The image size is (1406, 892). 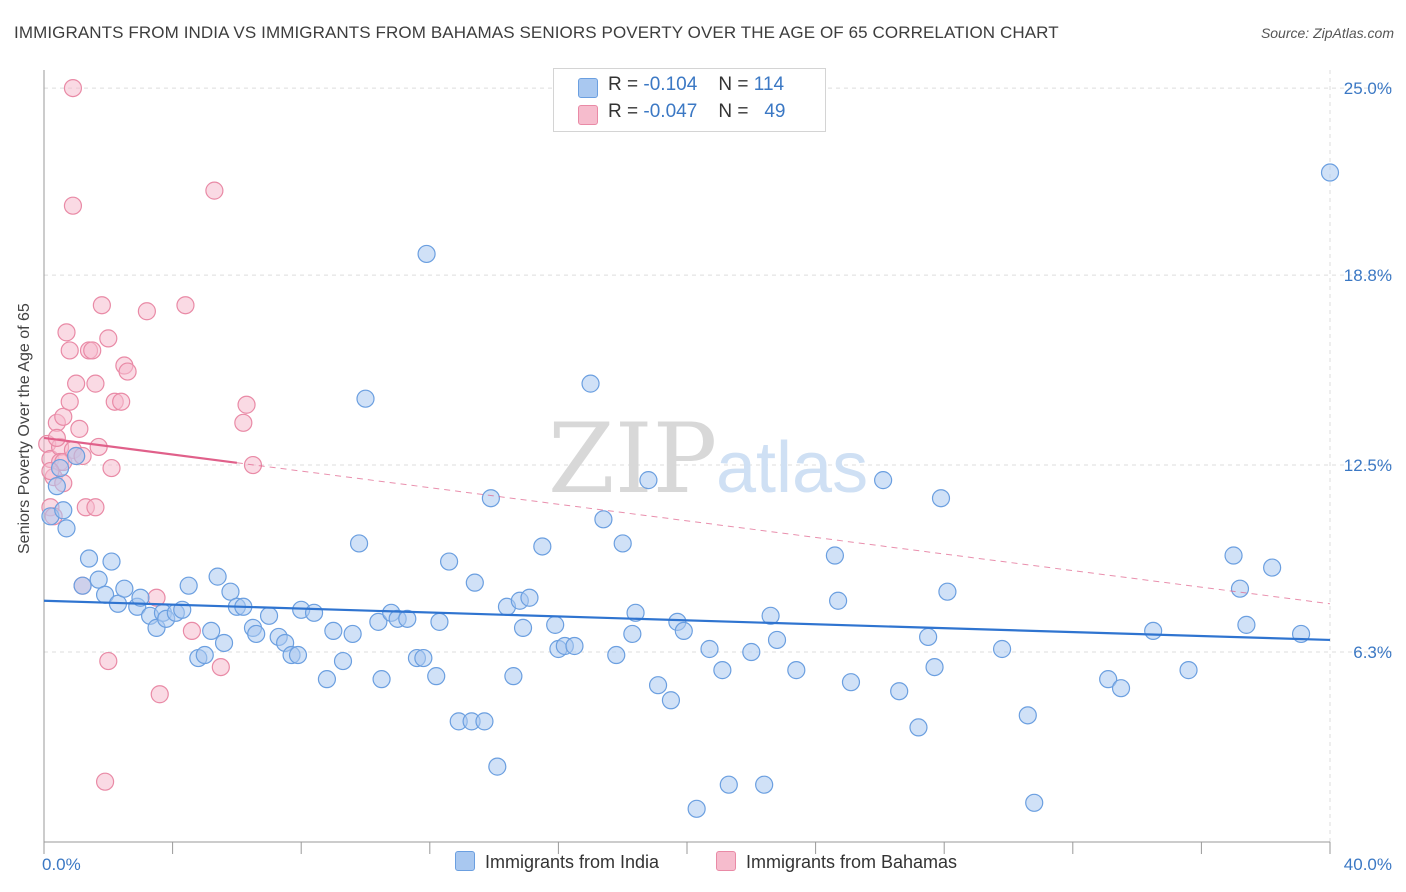 I want to click on watermark: ZIP atlas, so click(x=708, y=459).